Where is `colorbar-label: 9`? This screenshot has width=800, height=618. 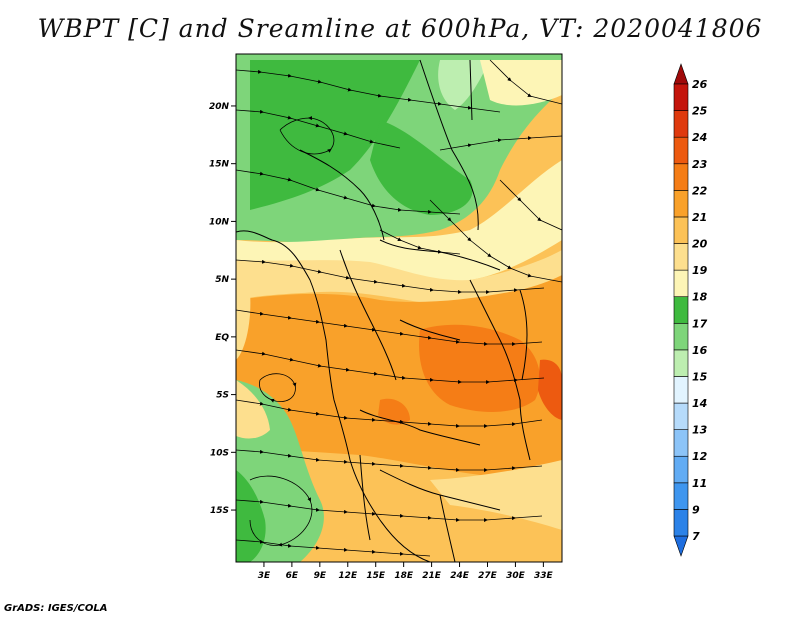 colorbar-label: 9 is located at coordinates (696, 509).